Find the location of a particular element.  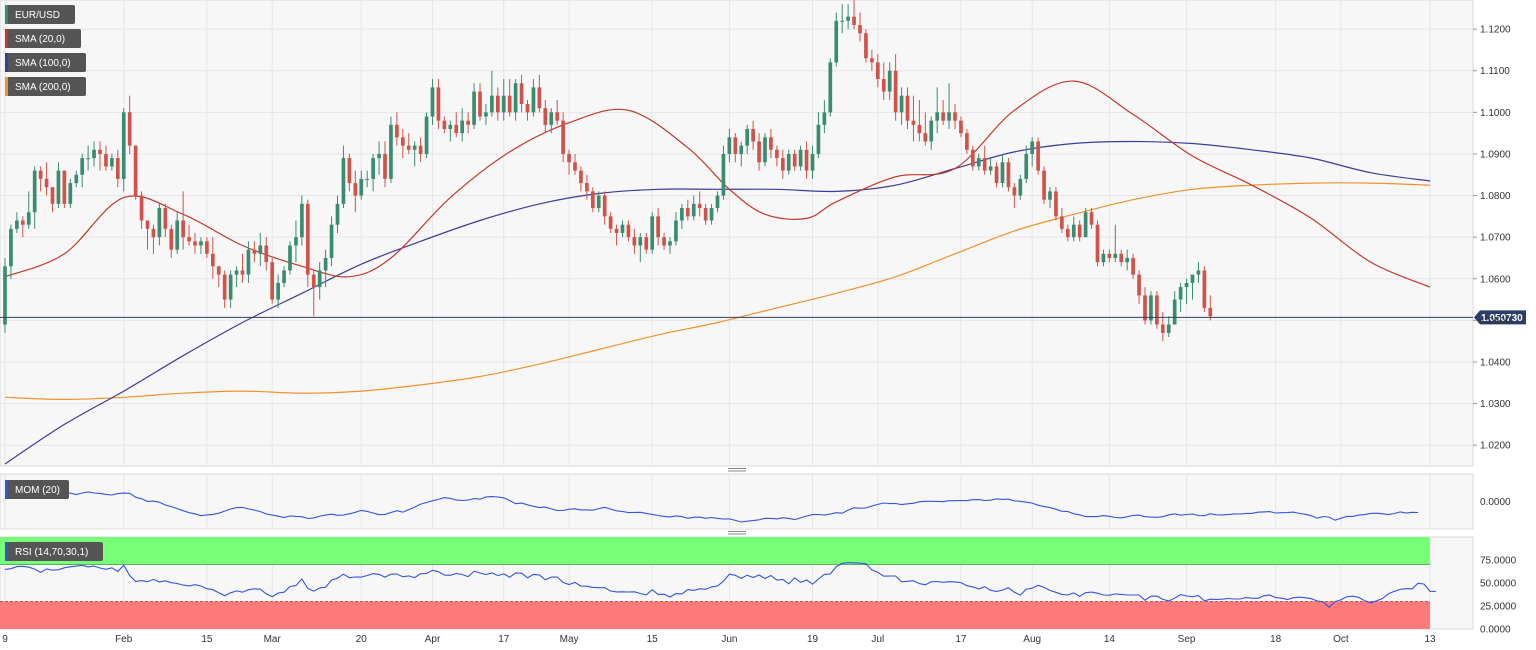

legend-rsi: RSI (14,70,30,1) is located at coordinates (54, 551).